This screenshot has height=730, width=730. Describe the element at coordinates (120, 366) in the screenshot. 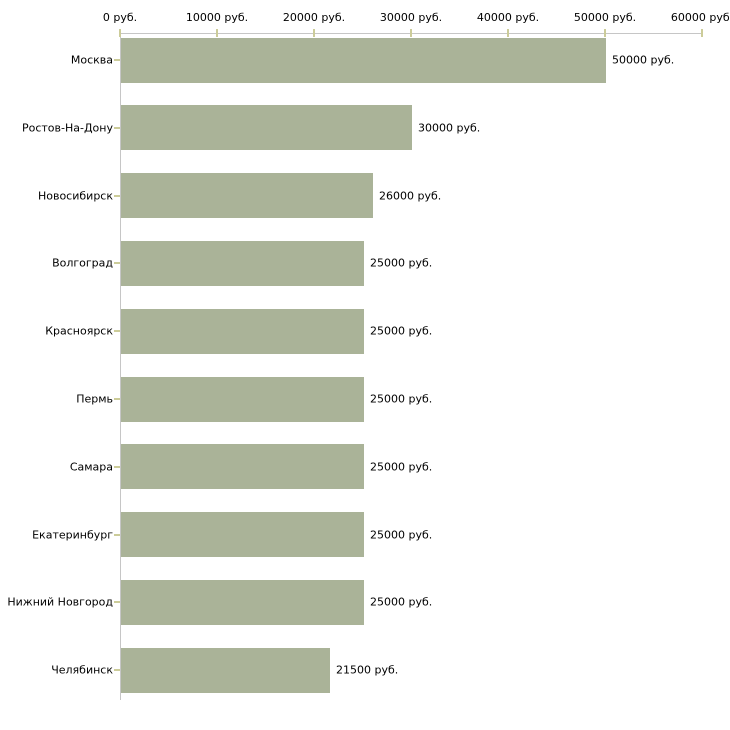

I see `y-axis-line` at that location.